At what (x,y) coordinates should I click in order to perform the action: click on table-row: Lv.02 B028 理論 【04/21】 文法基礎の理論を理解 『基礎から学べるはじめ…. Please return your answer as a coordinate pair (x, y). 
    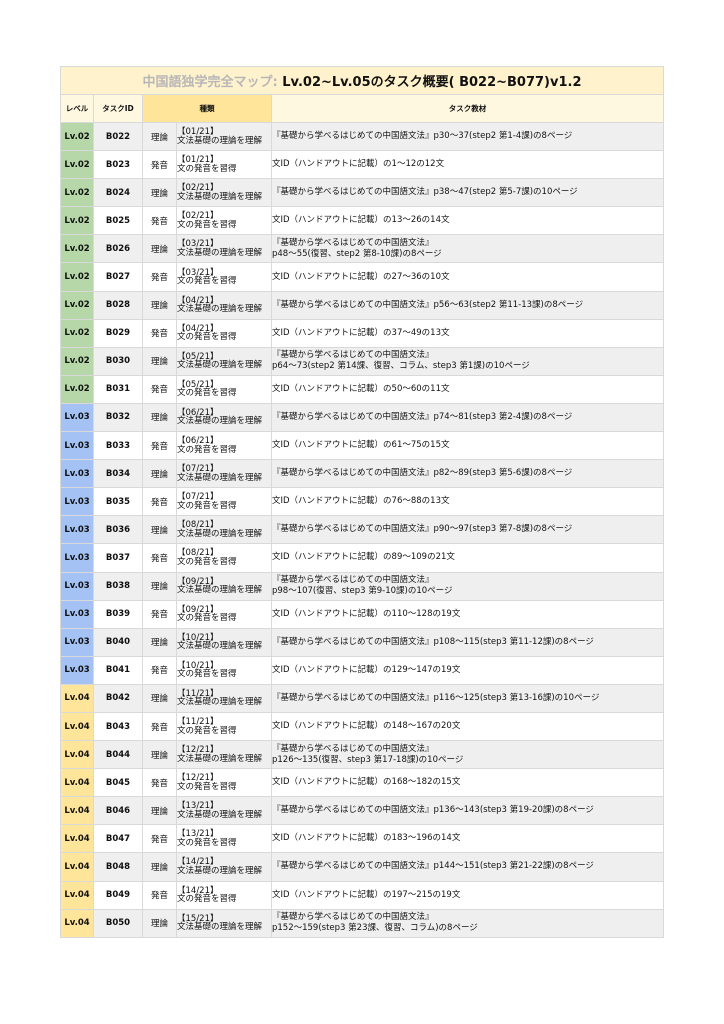
    Looking at the image, I should click on (362, 305).